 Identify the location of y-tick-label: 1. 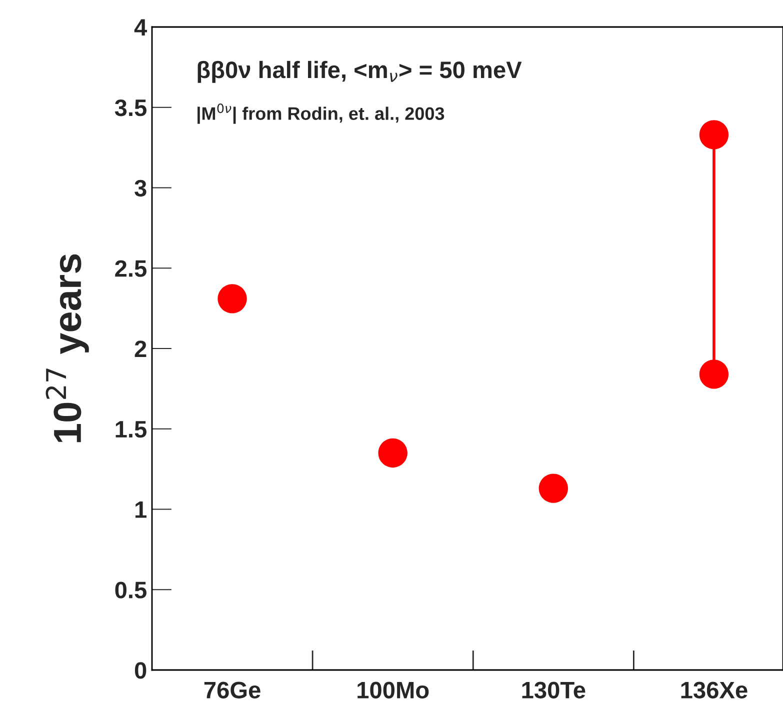
(140, 510).